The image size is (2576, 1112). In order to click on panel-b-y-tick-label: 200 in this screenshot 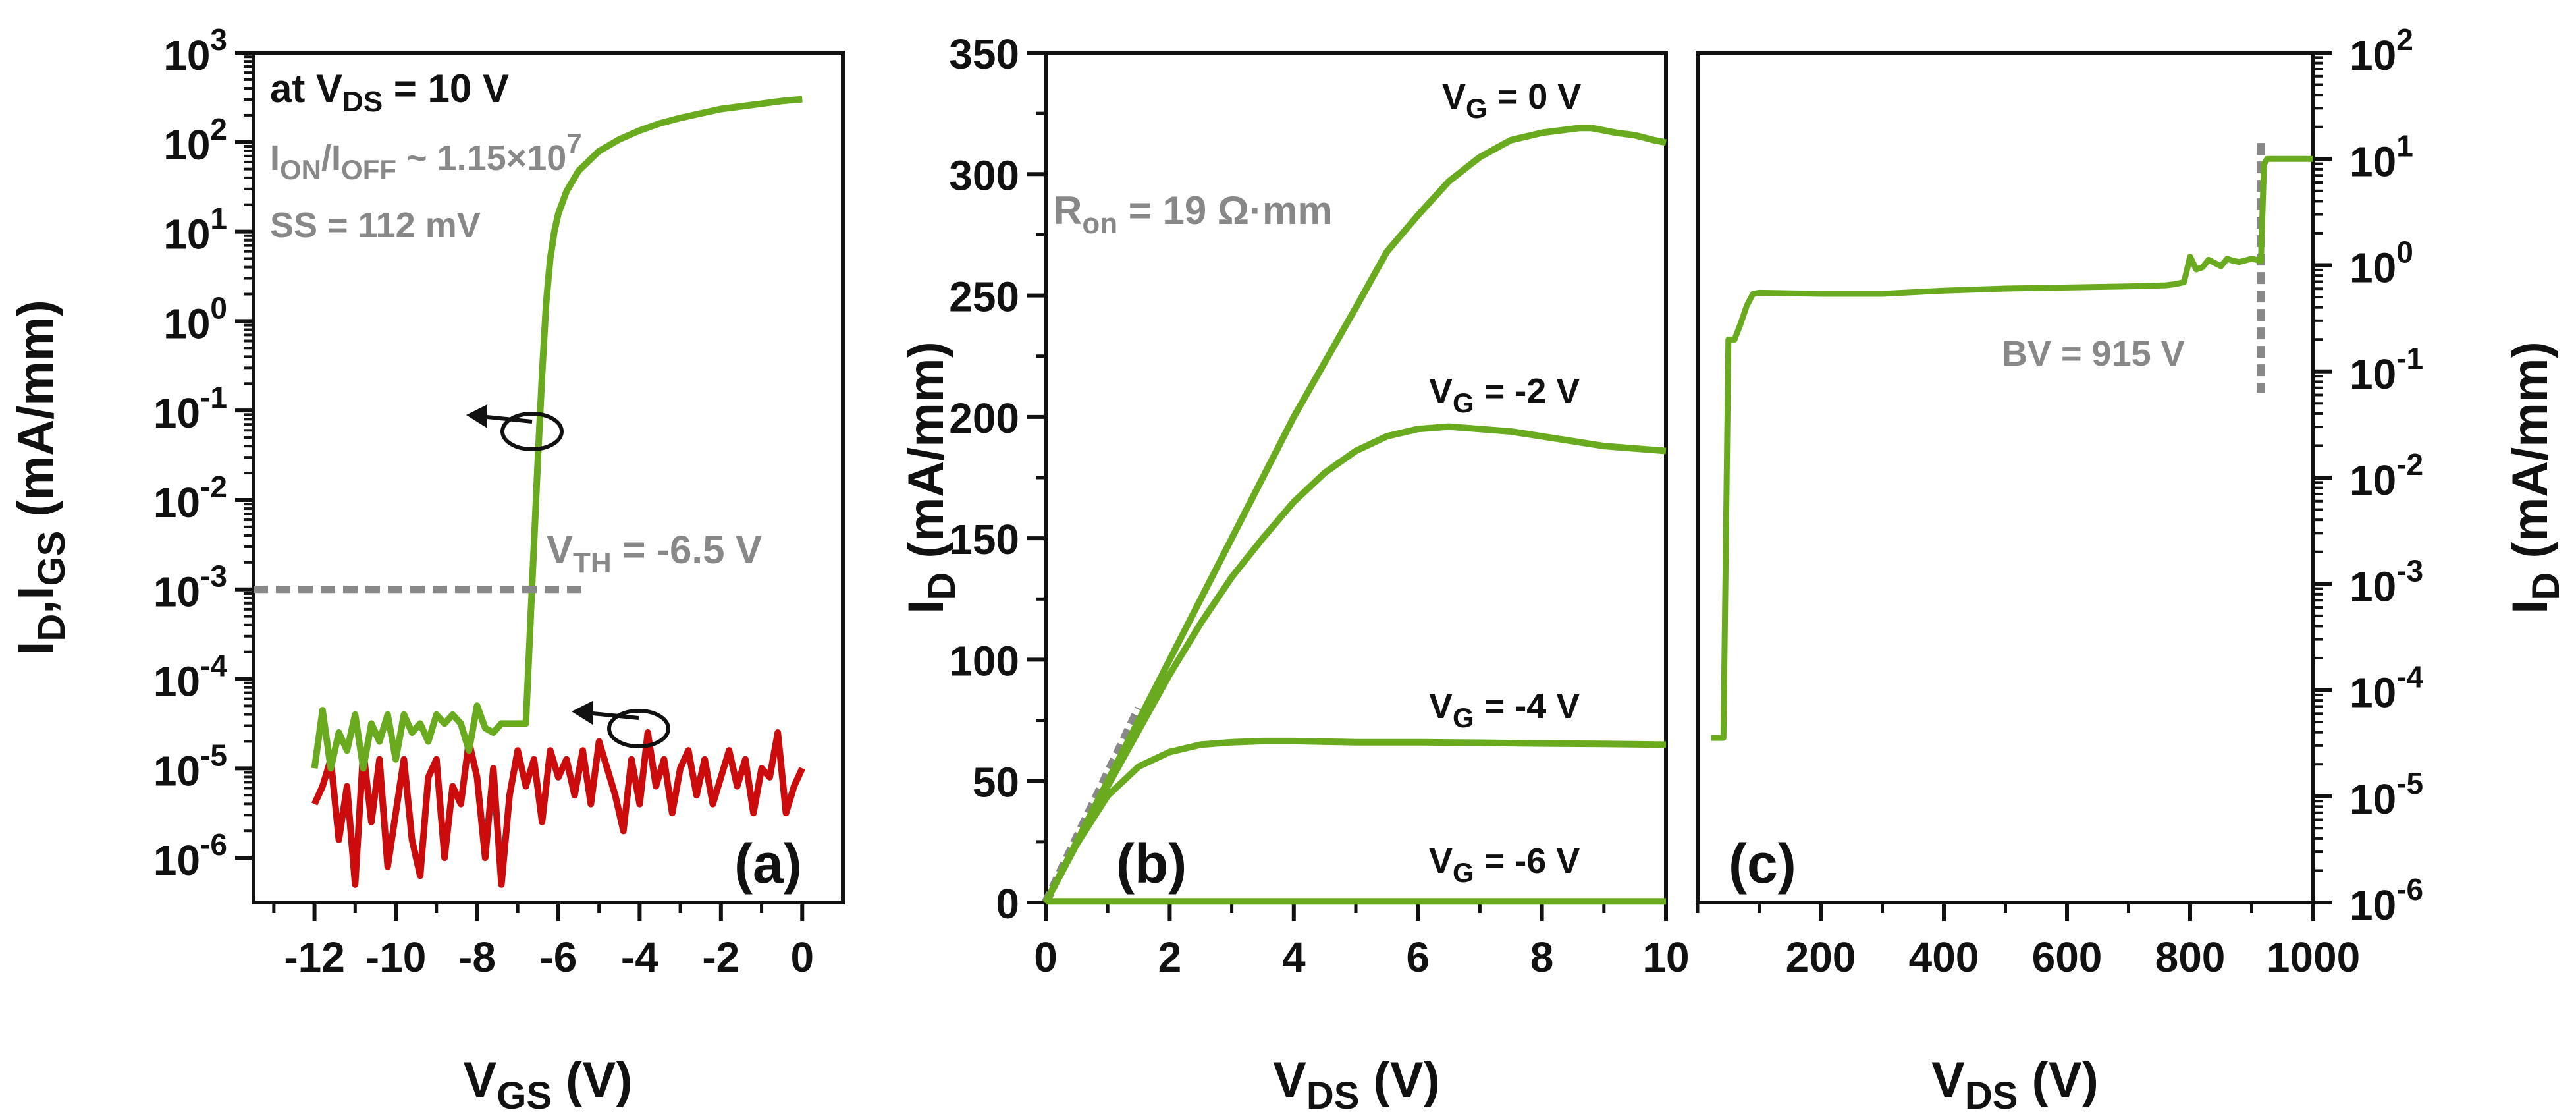, I will do `click(984, 419)`.